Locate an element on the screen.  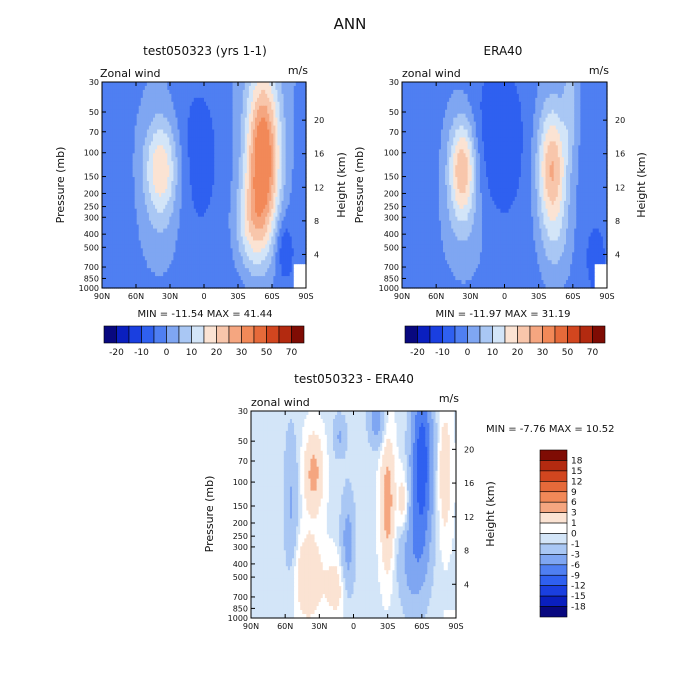
y-tick-label: 850 is located at coordinates (240, 608).